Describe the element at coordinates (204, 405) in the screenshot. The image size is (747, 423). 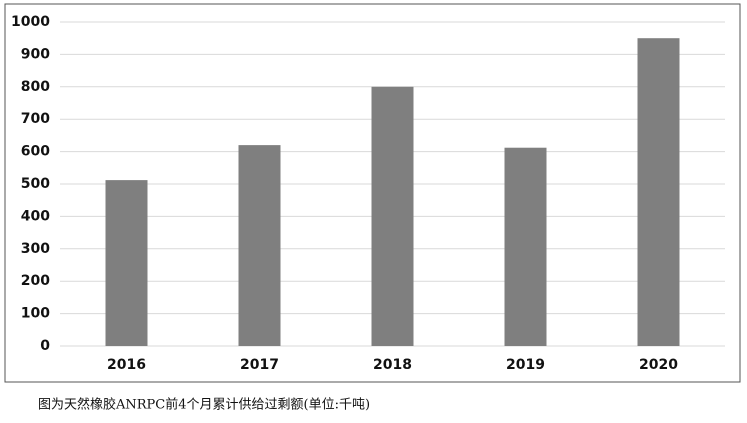
I see `chart-caption: 图为天然橡胶ANRPC前4个月累计供给过剩额(单位:千吨)` at that location.